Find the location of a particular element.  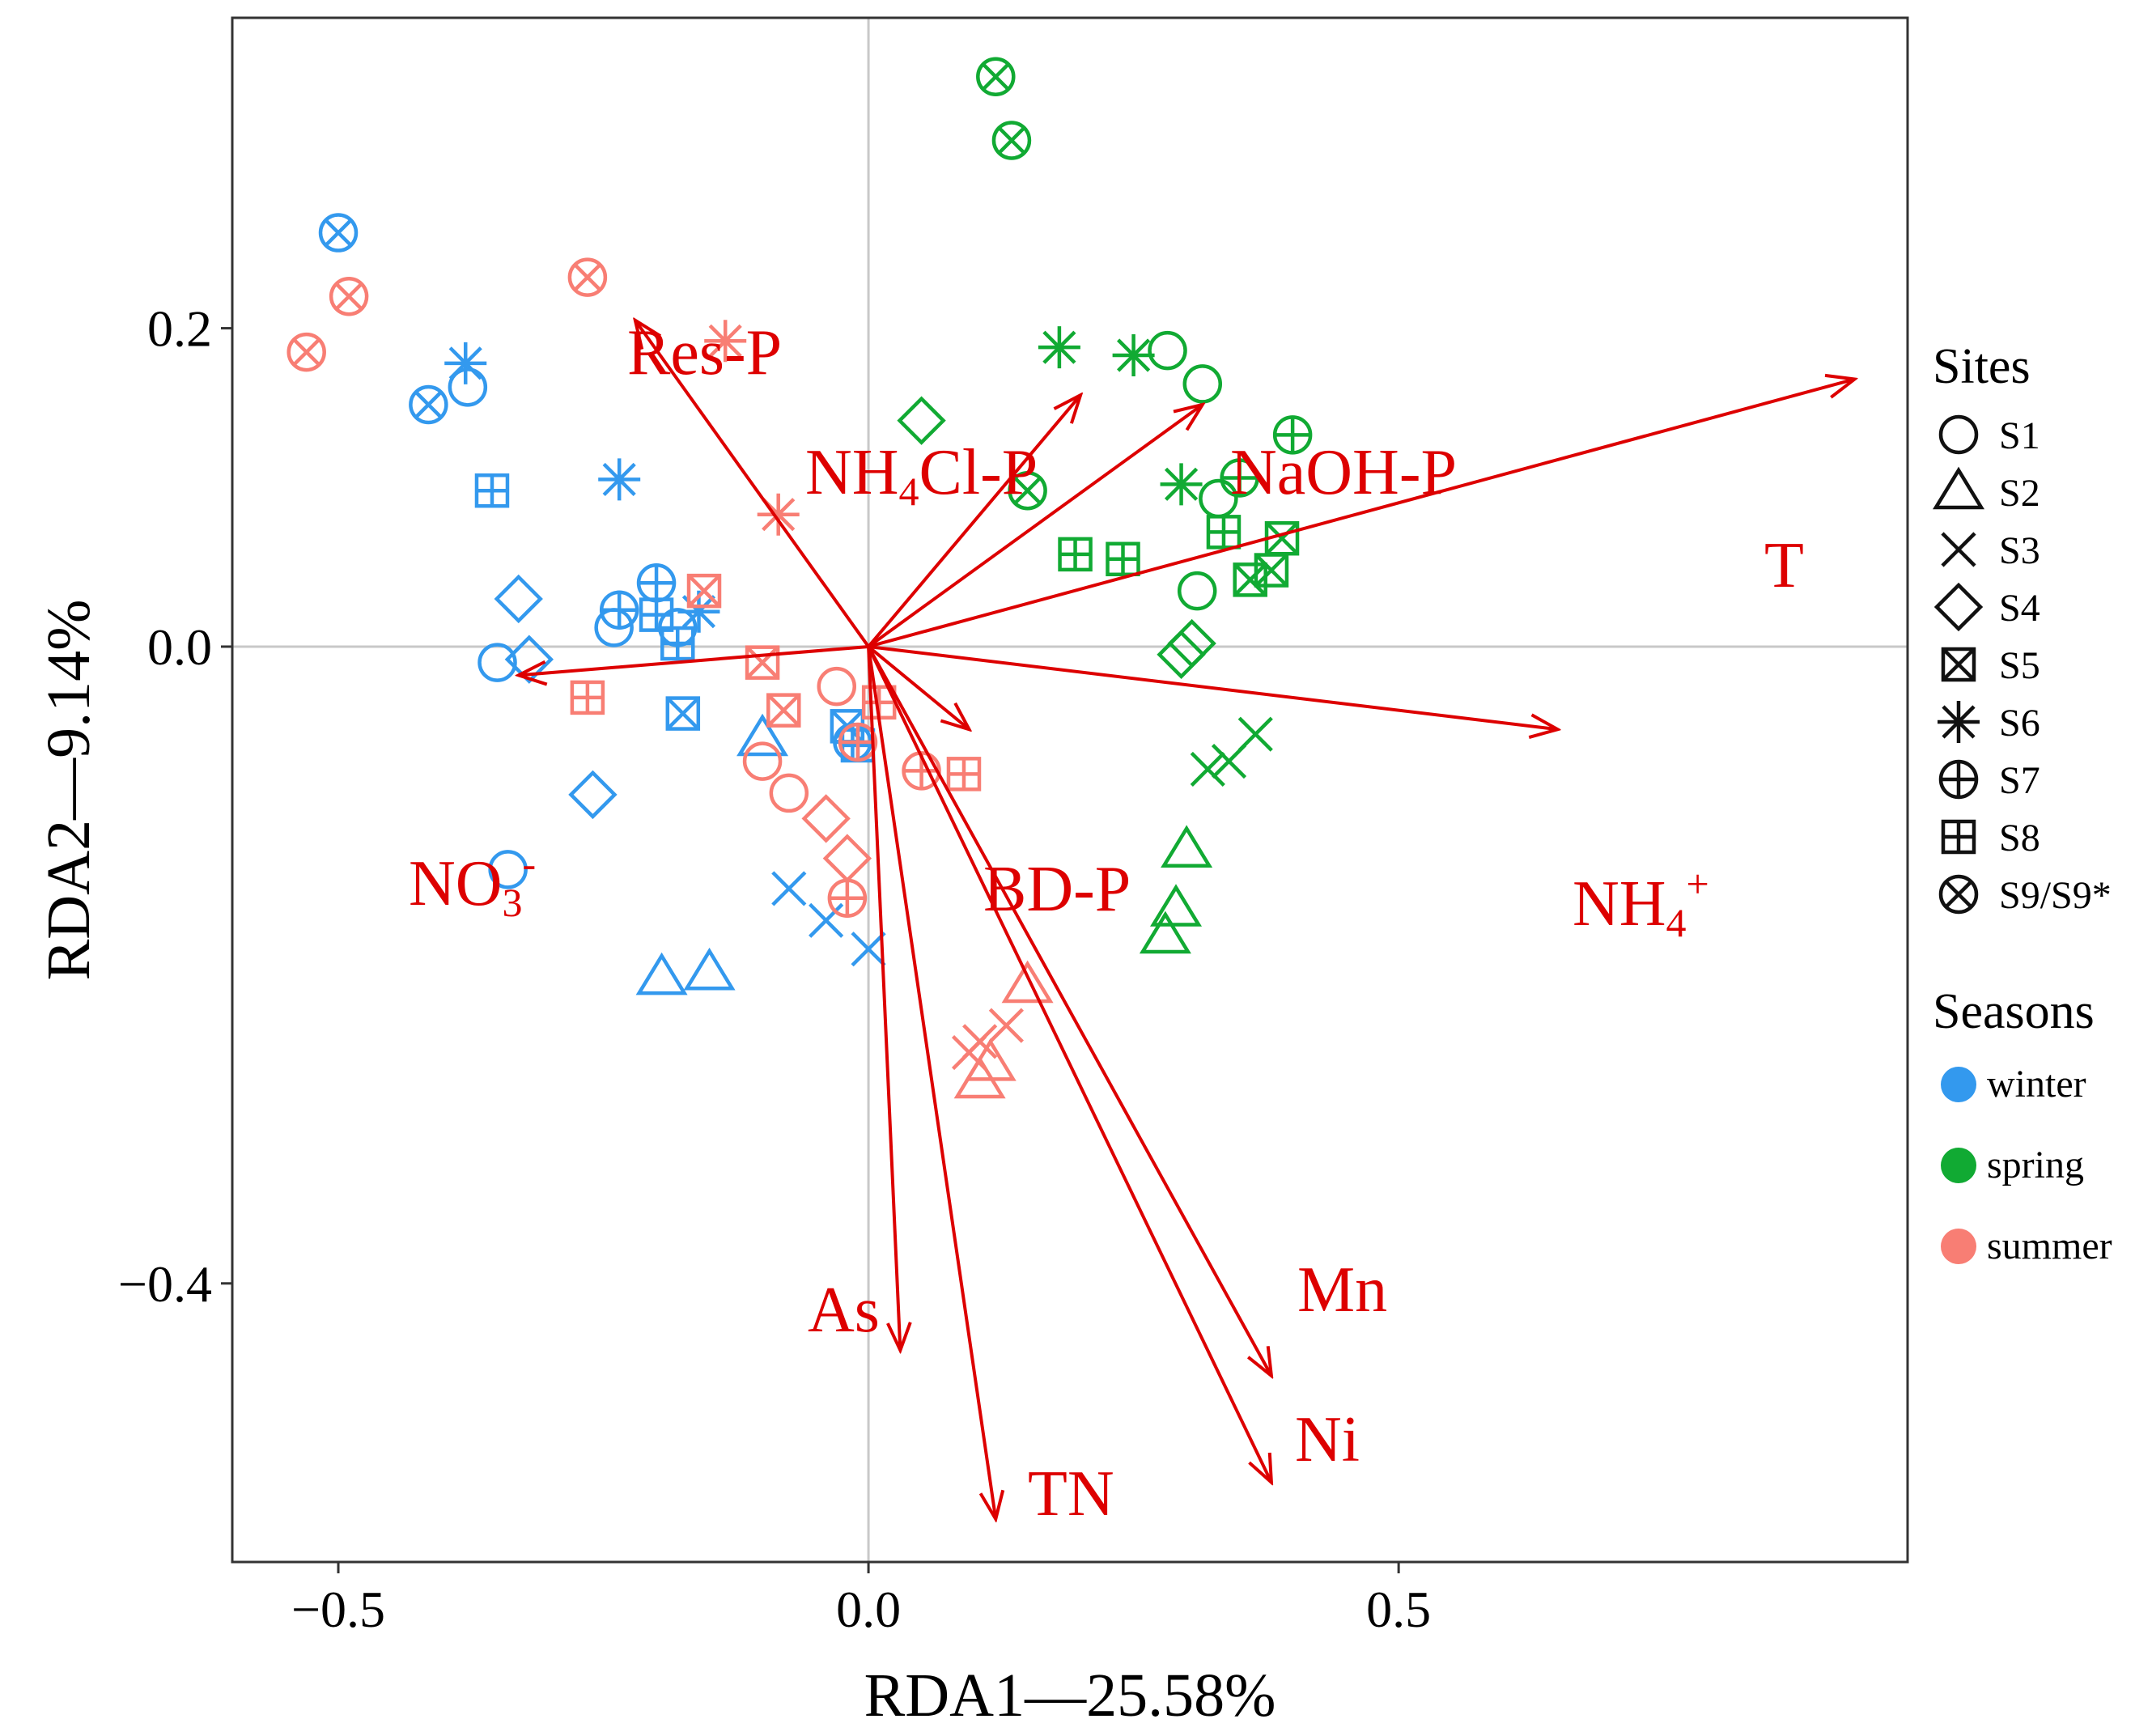

vector-label-res-p: Res-P is located at coordinates (704, 352).